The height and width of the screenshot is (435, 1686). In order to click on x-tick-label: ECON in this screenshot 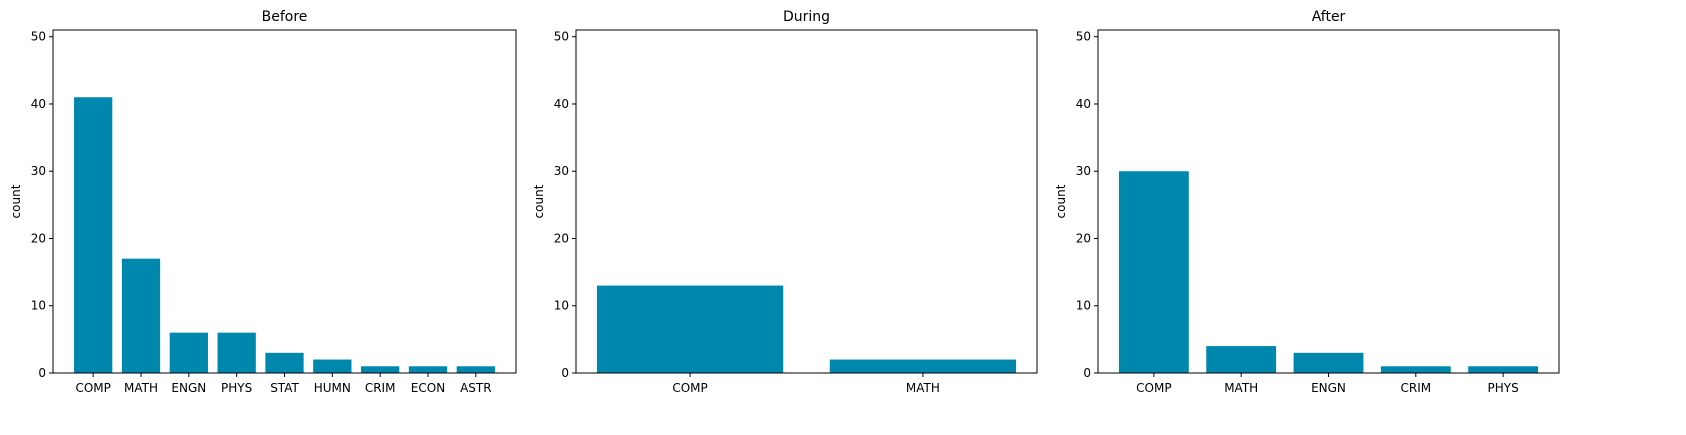, I will do `click(428, 388)`.